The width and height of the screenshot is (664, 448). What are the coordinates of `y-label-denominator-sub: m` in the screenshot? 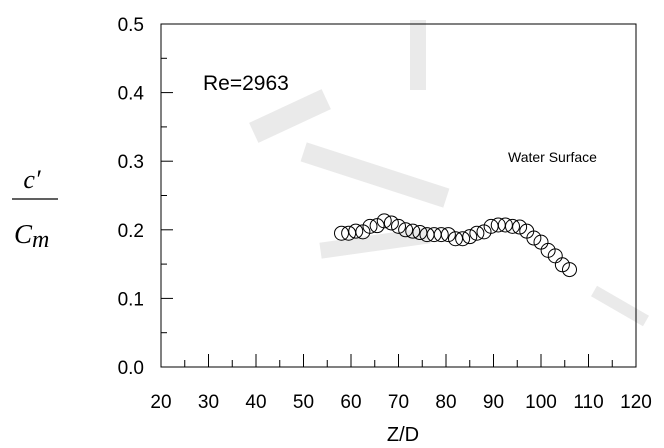 It's located at (40, 240).